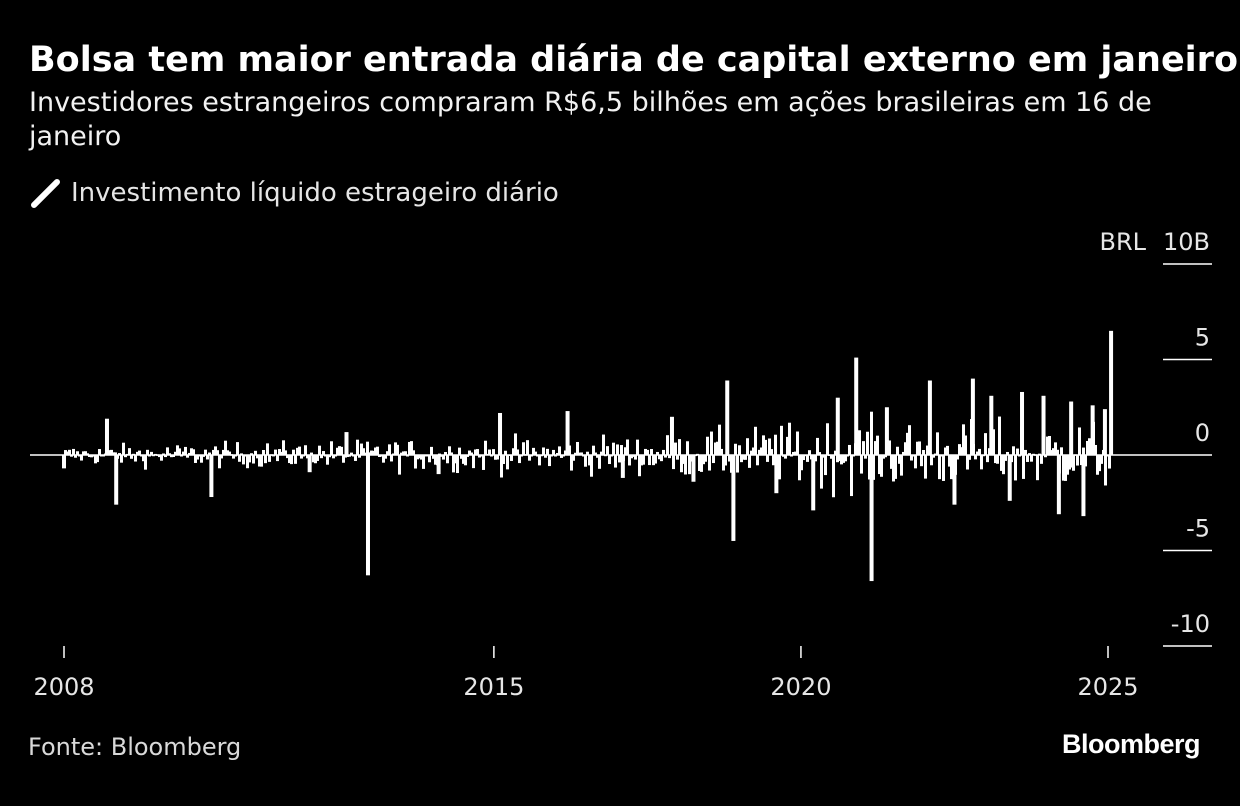 The image size is (1240, 806). Describe the element at coordinates (45, 193) in the screenshot. I see `legend-swatch-icon` at that location.